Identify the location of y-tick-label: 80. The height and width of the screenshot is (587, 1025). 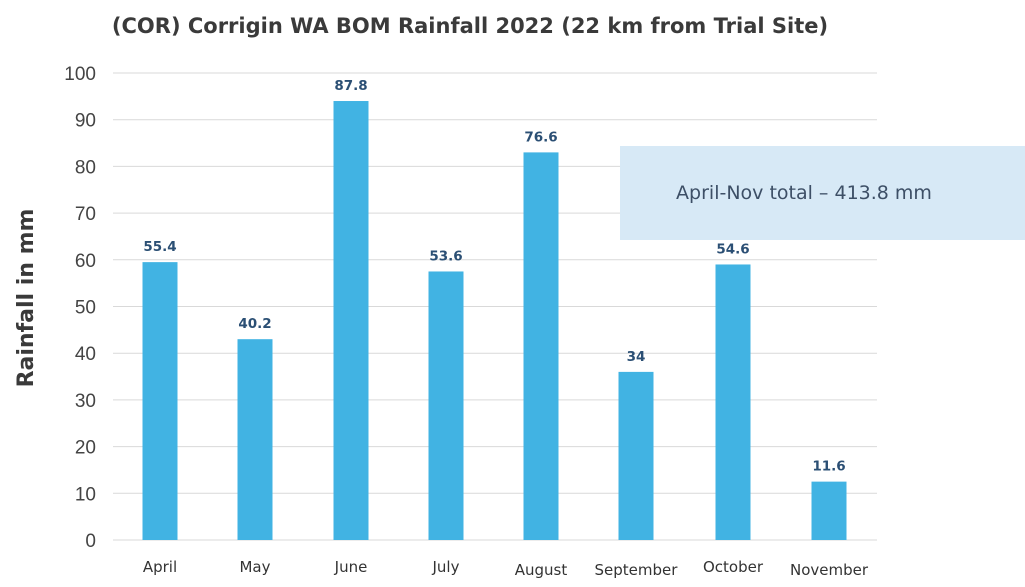
(85, 167).